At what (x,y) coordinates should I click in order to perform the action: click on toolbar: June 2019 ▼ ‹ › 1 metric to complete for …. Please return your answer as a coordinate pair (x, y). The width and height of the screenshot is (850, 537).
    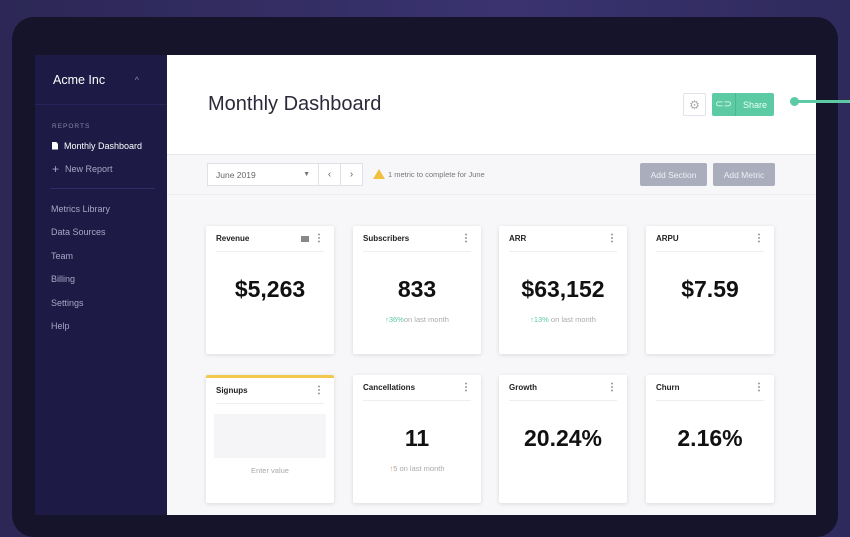
    Looking at the image, I should click on (491, 175).